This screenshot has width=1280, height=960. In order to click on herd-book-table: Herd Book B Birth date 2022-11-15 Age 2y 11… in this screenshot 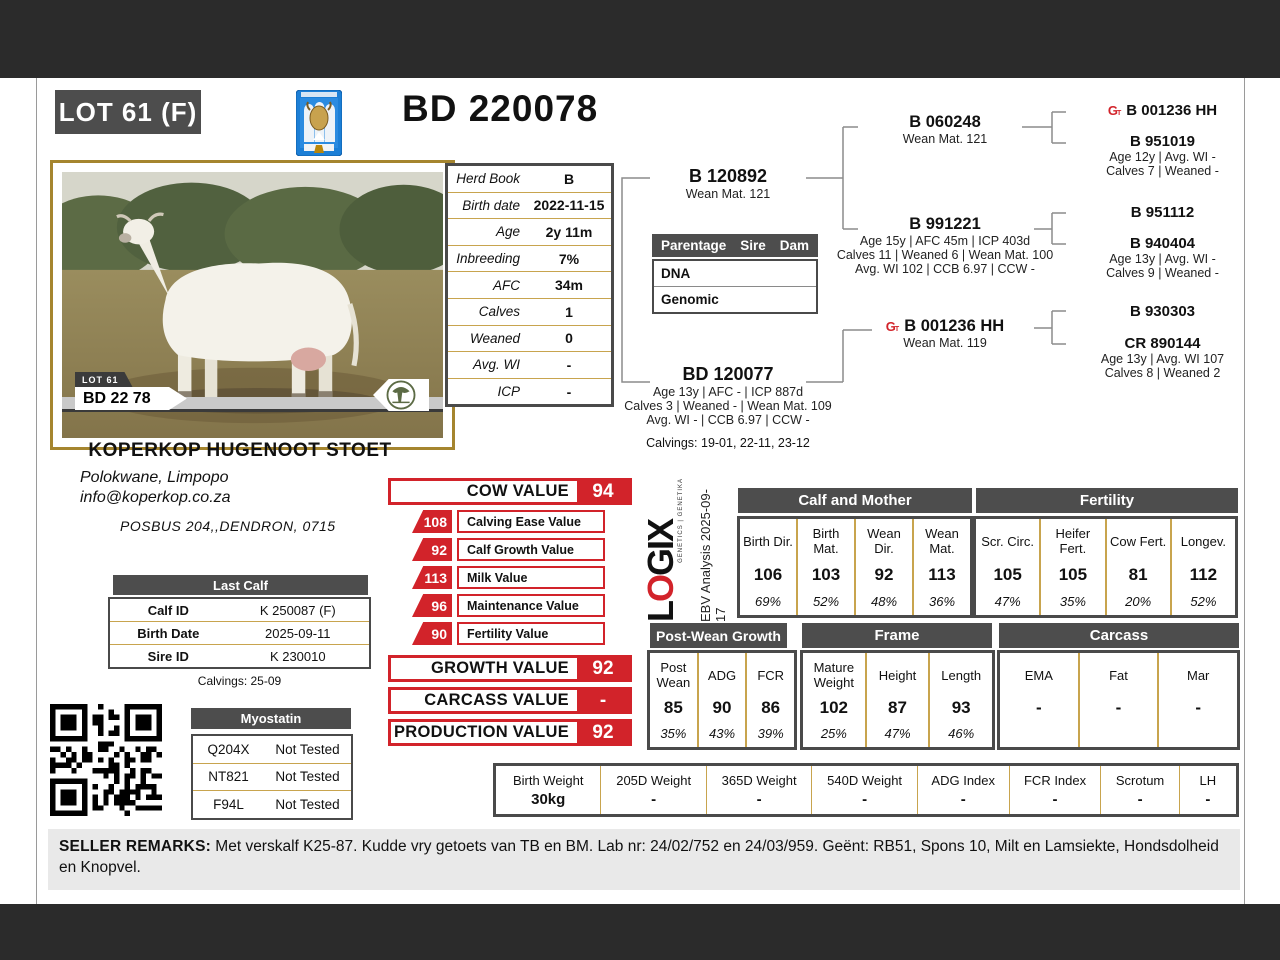, I will do `click(529, 285)`.